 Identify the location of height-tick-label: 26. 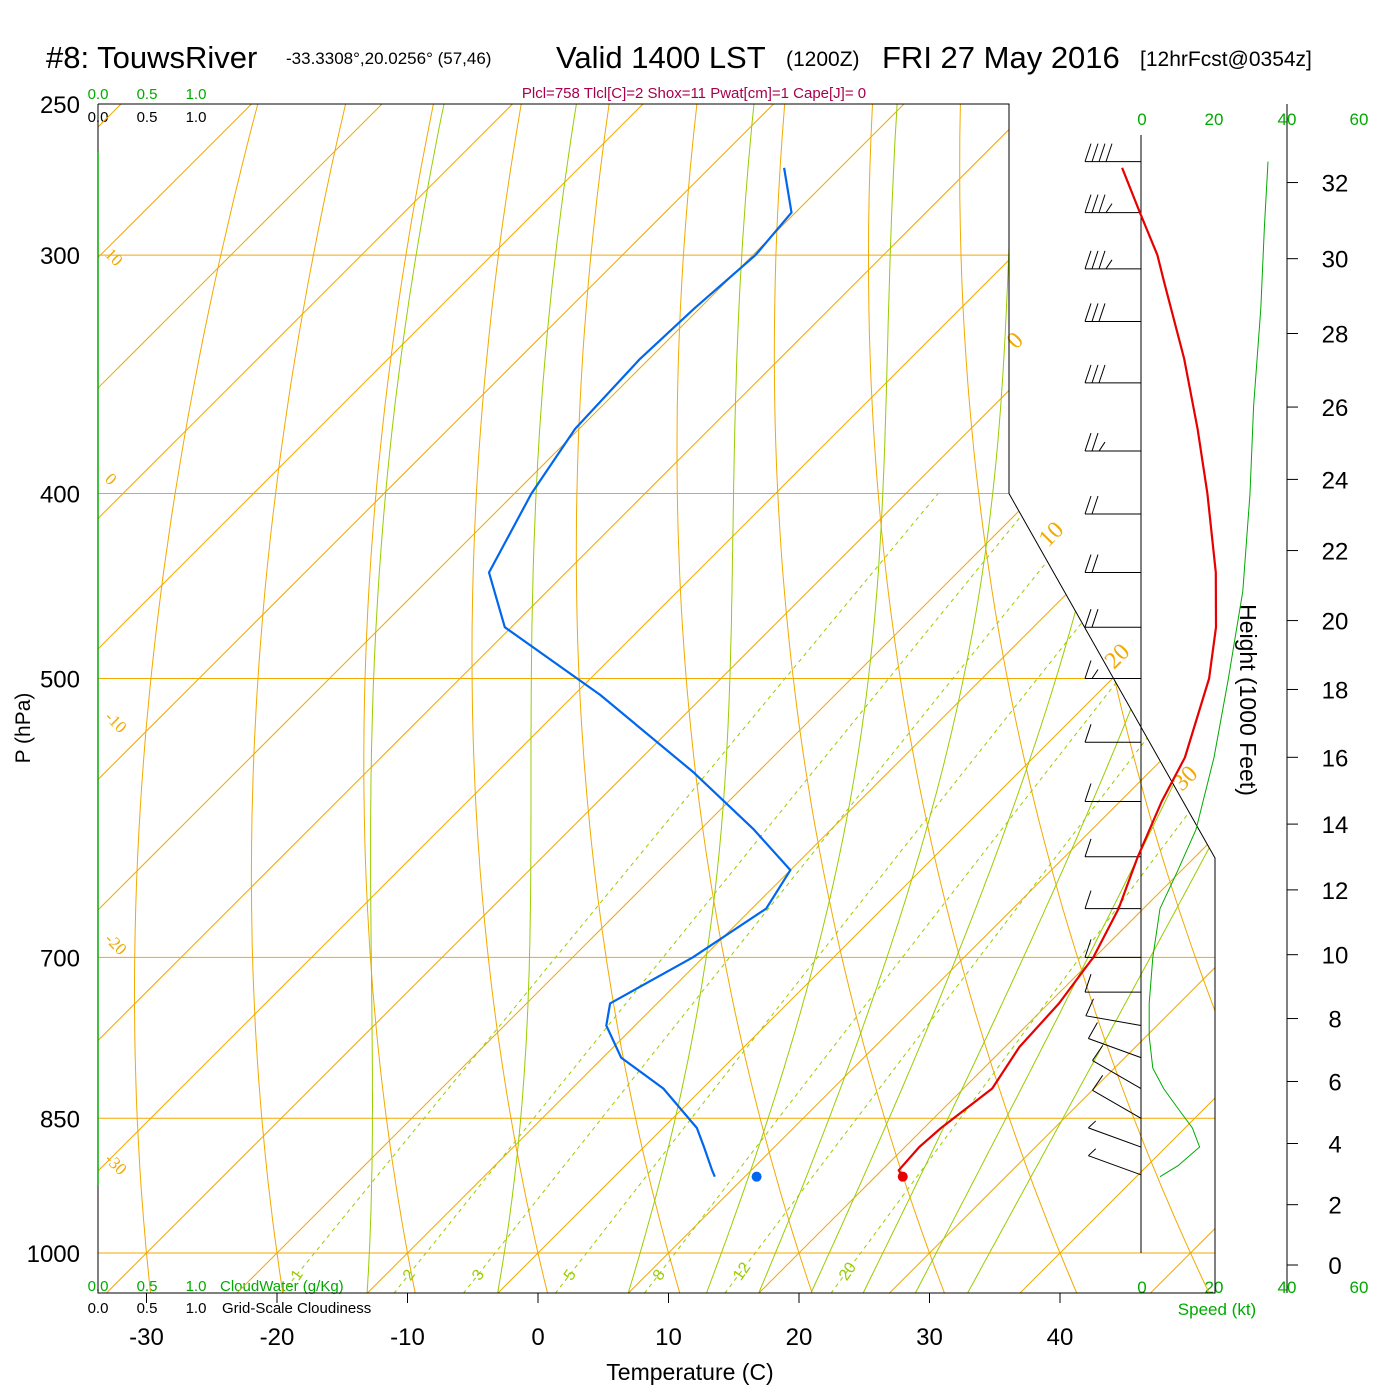
(1335, 408).